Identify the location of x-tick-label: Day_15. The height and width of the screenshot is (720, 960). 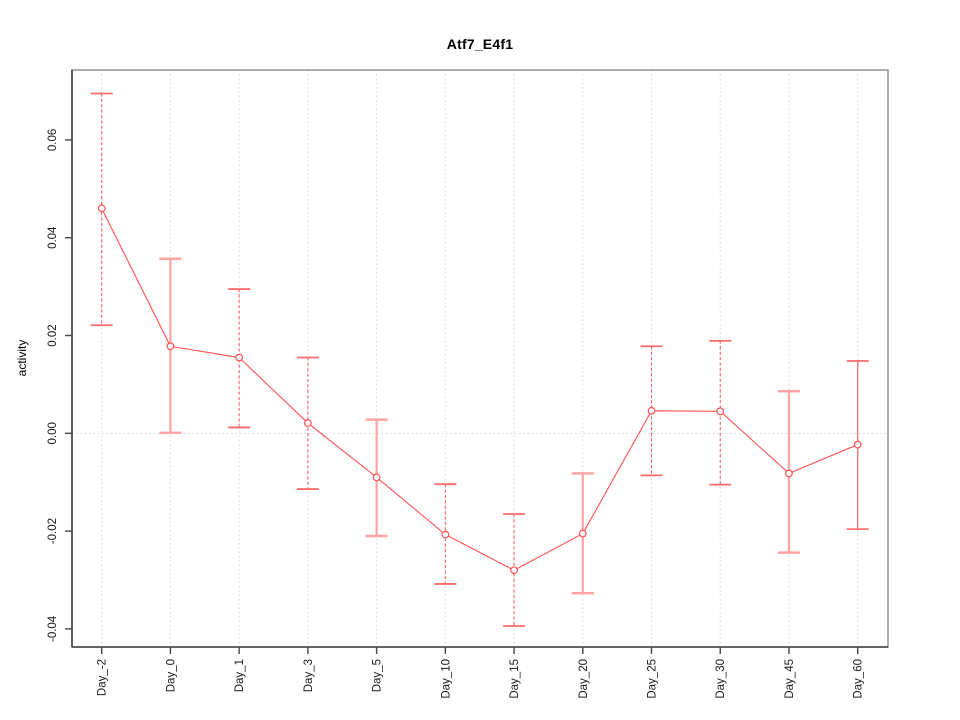
(515, 679).